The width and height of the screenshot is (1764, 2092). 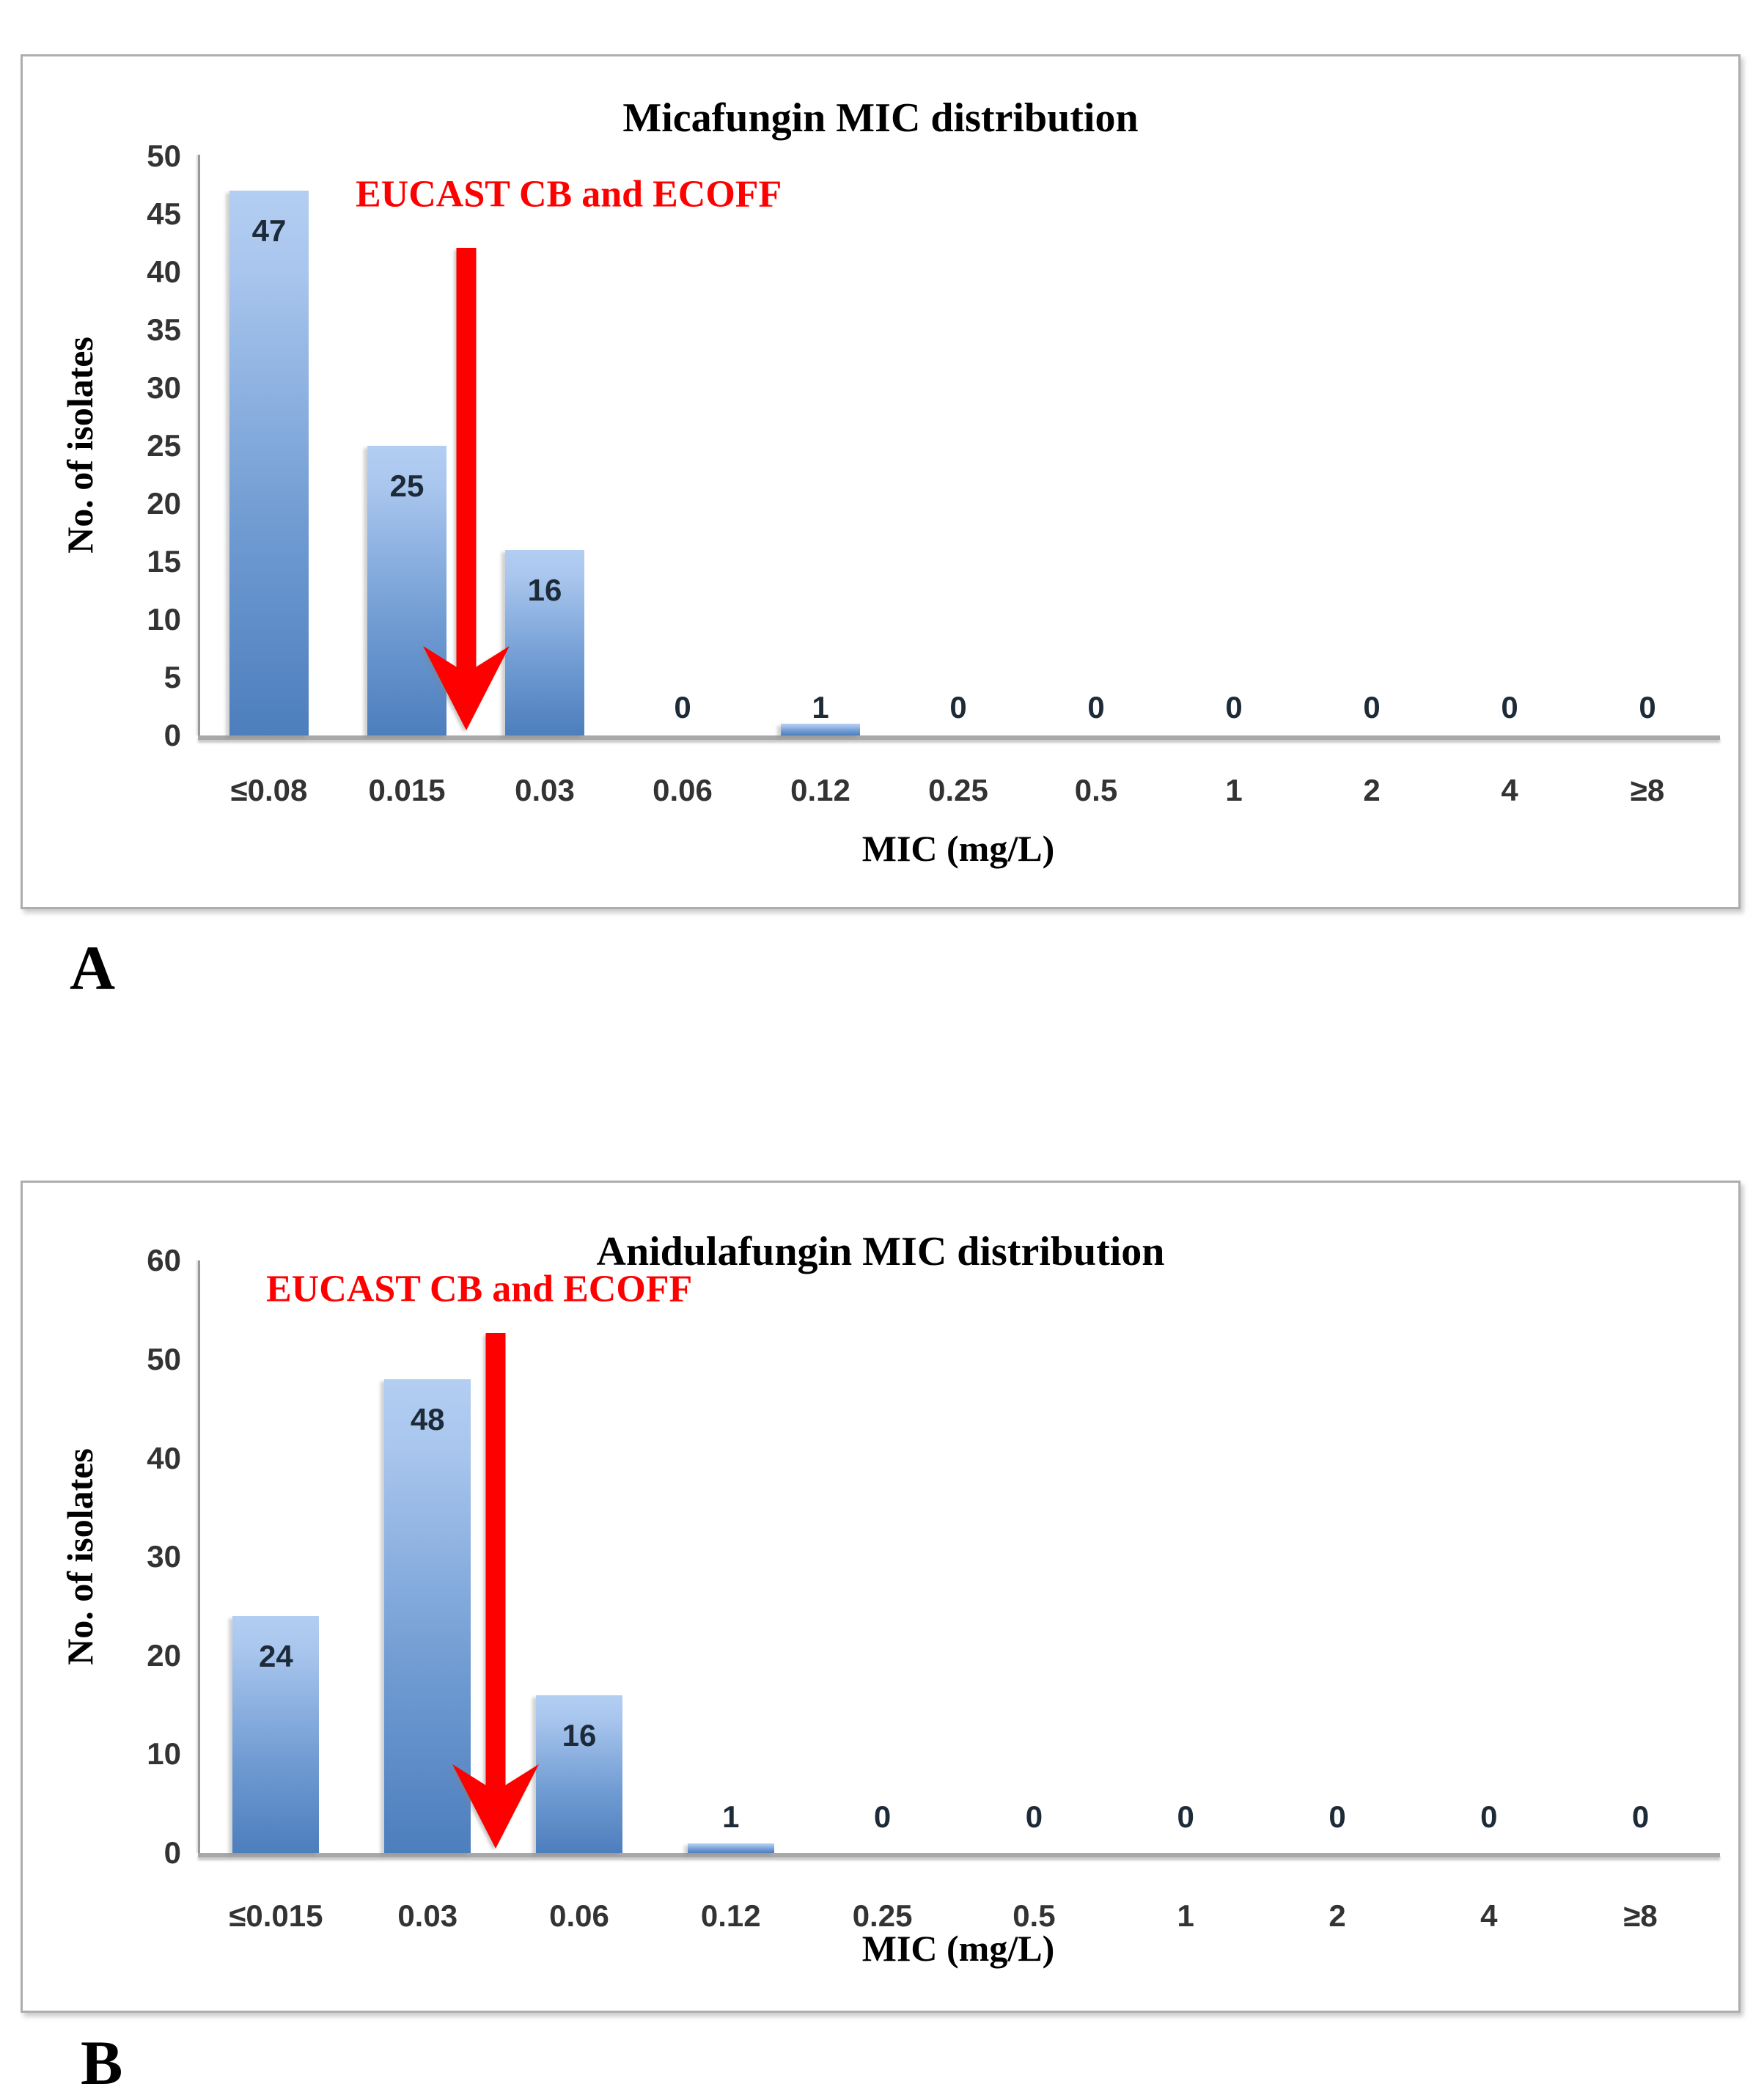 I want to click on value-label: 47, so click(x=269, y=231).